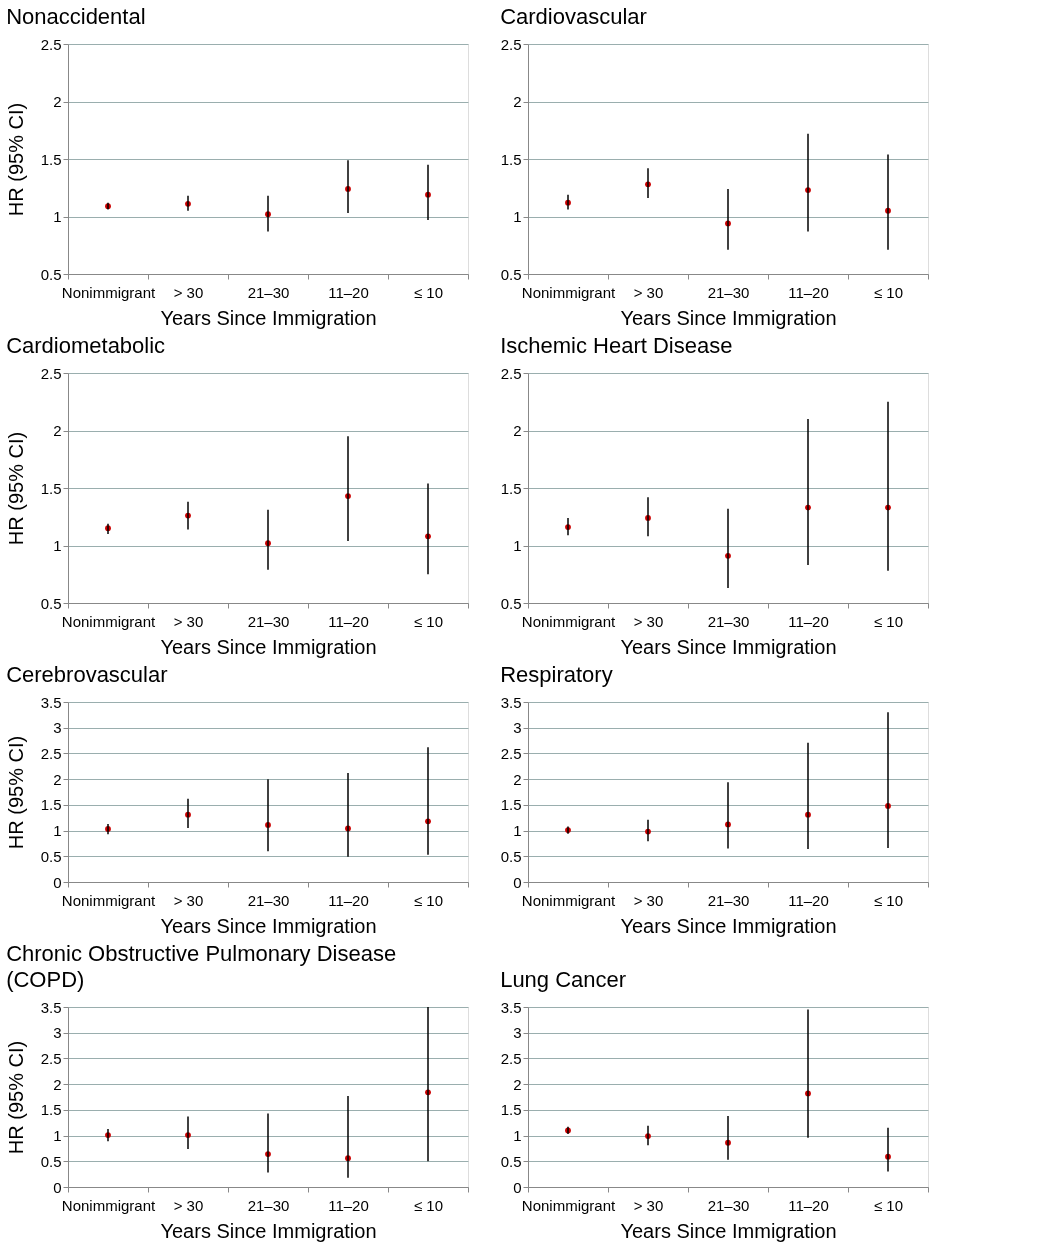 This screenshot has width=1062, height=1258. What do you see at coordinates (76, 16) in the screenshot?
I see `chart-title: Nonaccidental` at bounding box center [76, 16].